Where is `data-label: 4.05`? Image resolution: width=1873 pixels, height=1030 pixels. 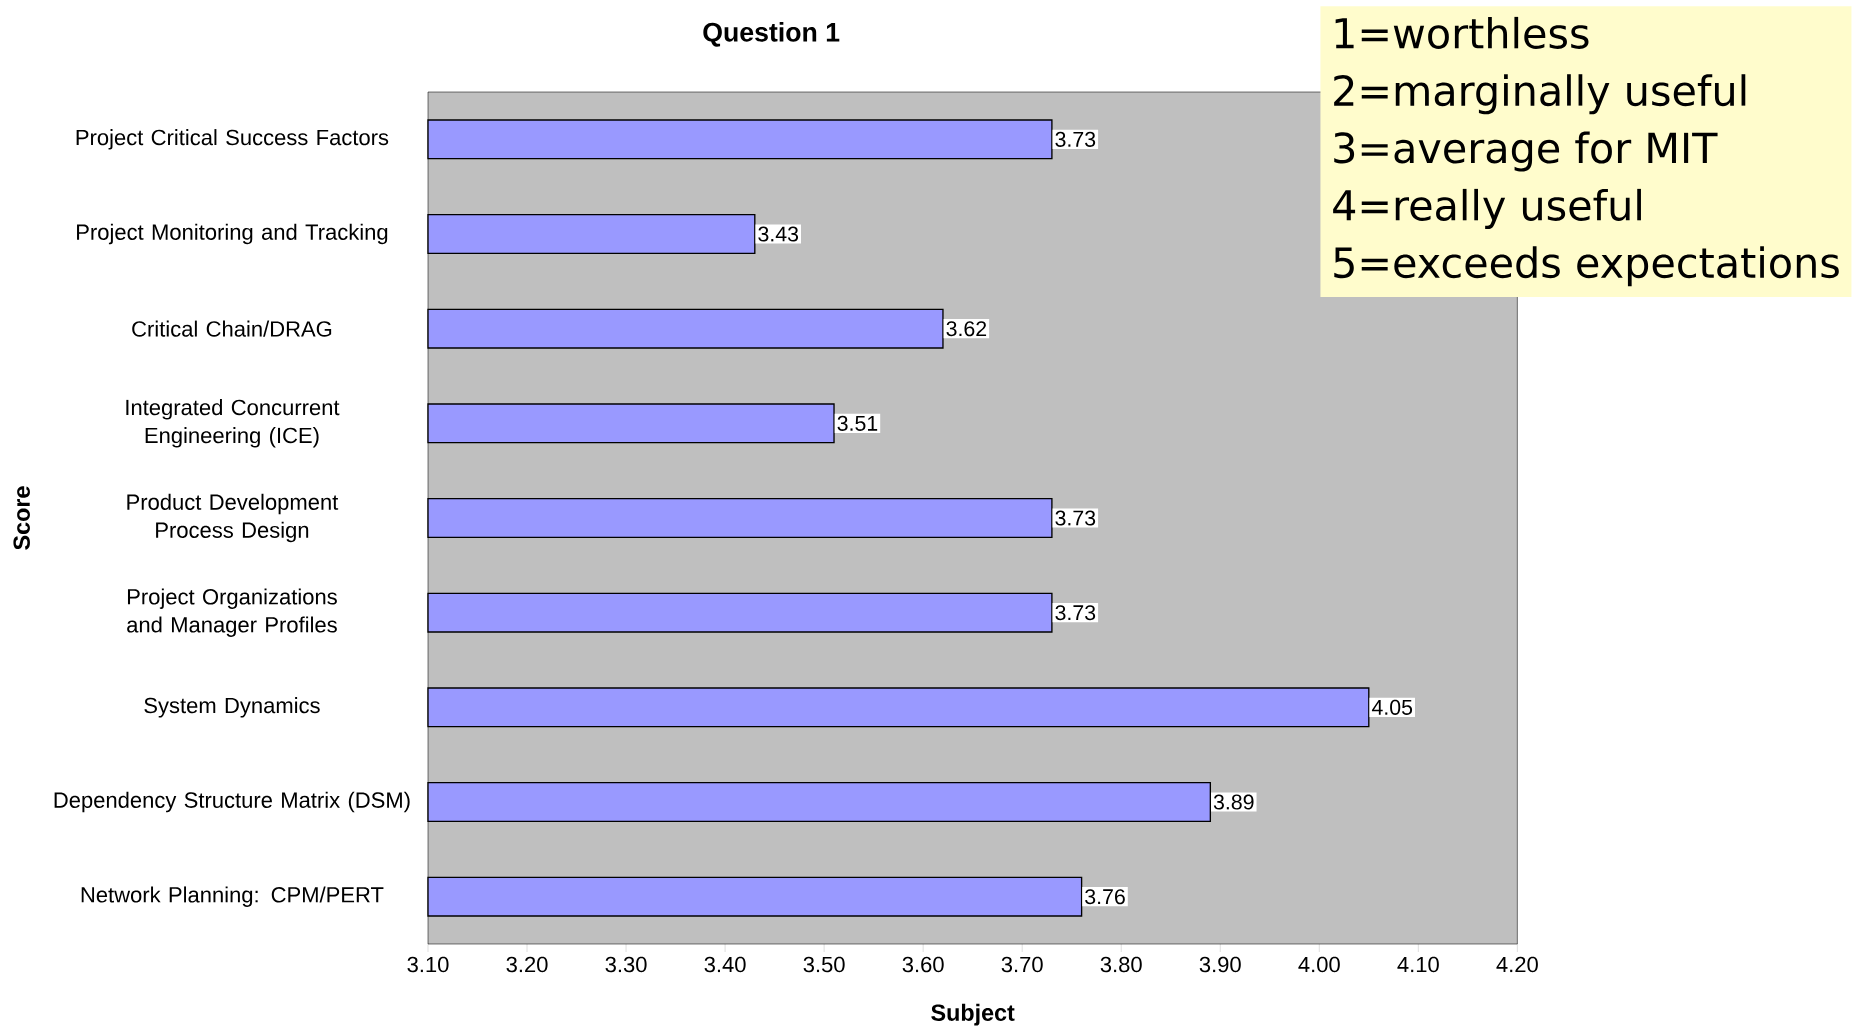 data-label: 4.05 is located at coordinates (1392, 707).